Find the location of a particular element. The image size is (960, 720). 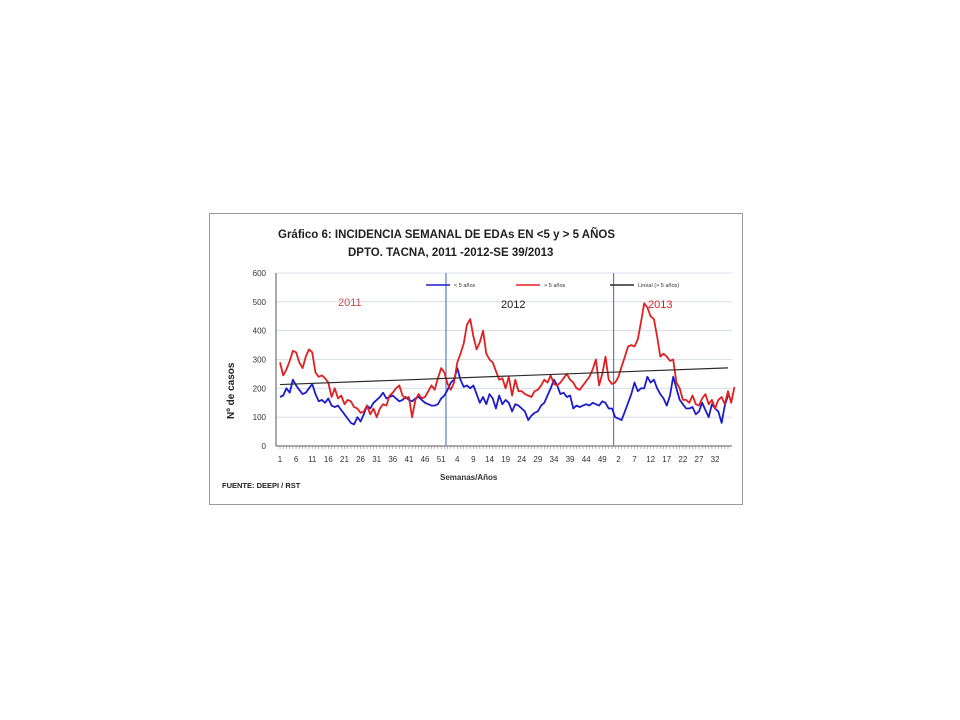

x-tick-label: 27 is located at coordinates (699, 459).